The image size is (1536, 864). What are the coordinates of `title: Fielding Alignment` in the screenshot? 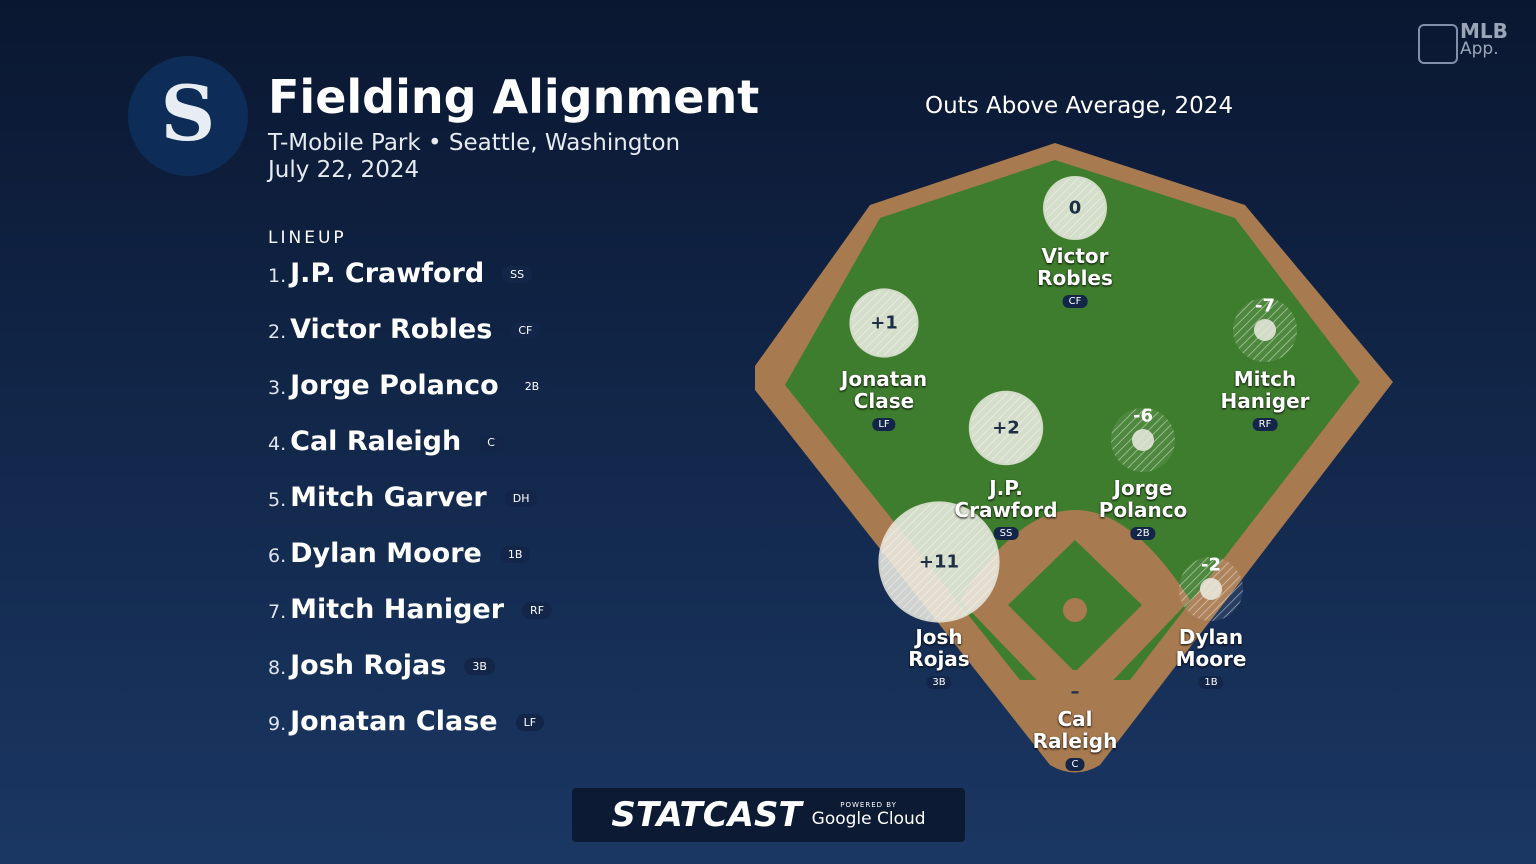 It's located at (514, 97).